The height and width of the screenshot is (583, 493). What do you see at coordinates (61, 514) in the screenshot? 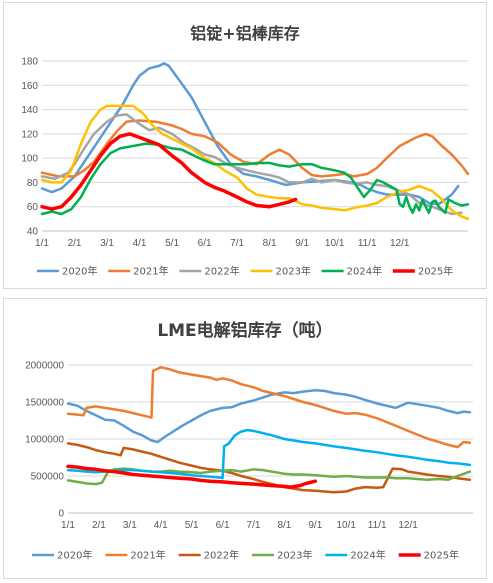
I see `y-tick-label: 0` at bounding box center [61, 514].